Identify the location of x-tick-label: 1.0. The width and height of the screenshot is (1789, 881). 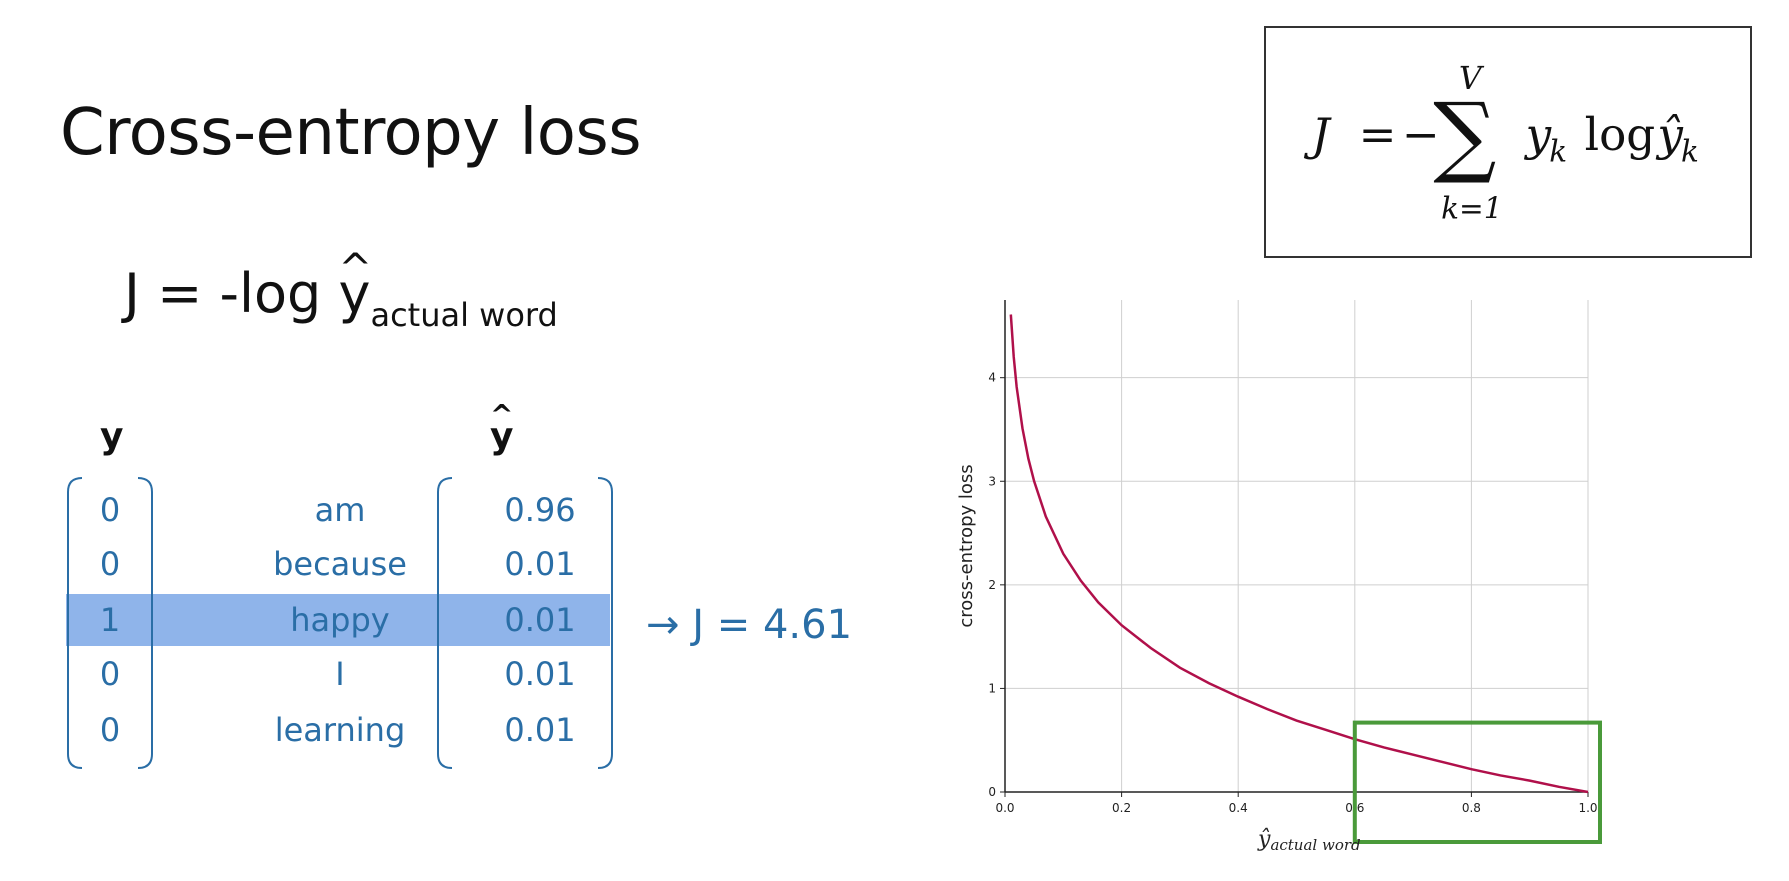
(1587, 808).